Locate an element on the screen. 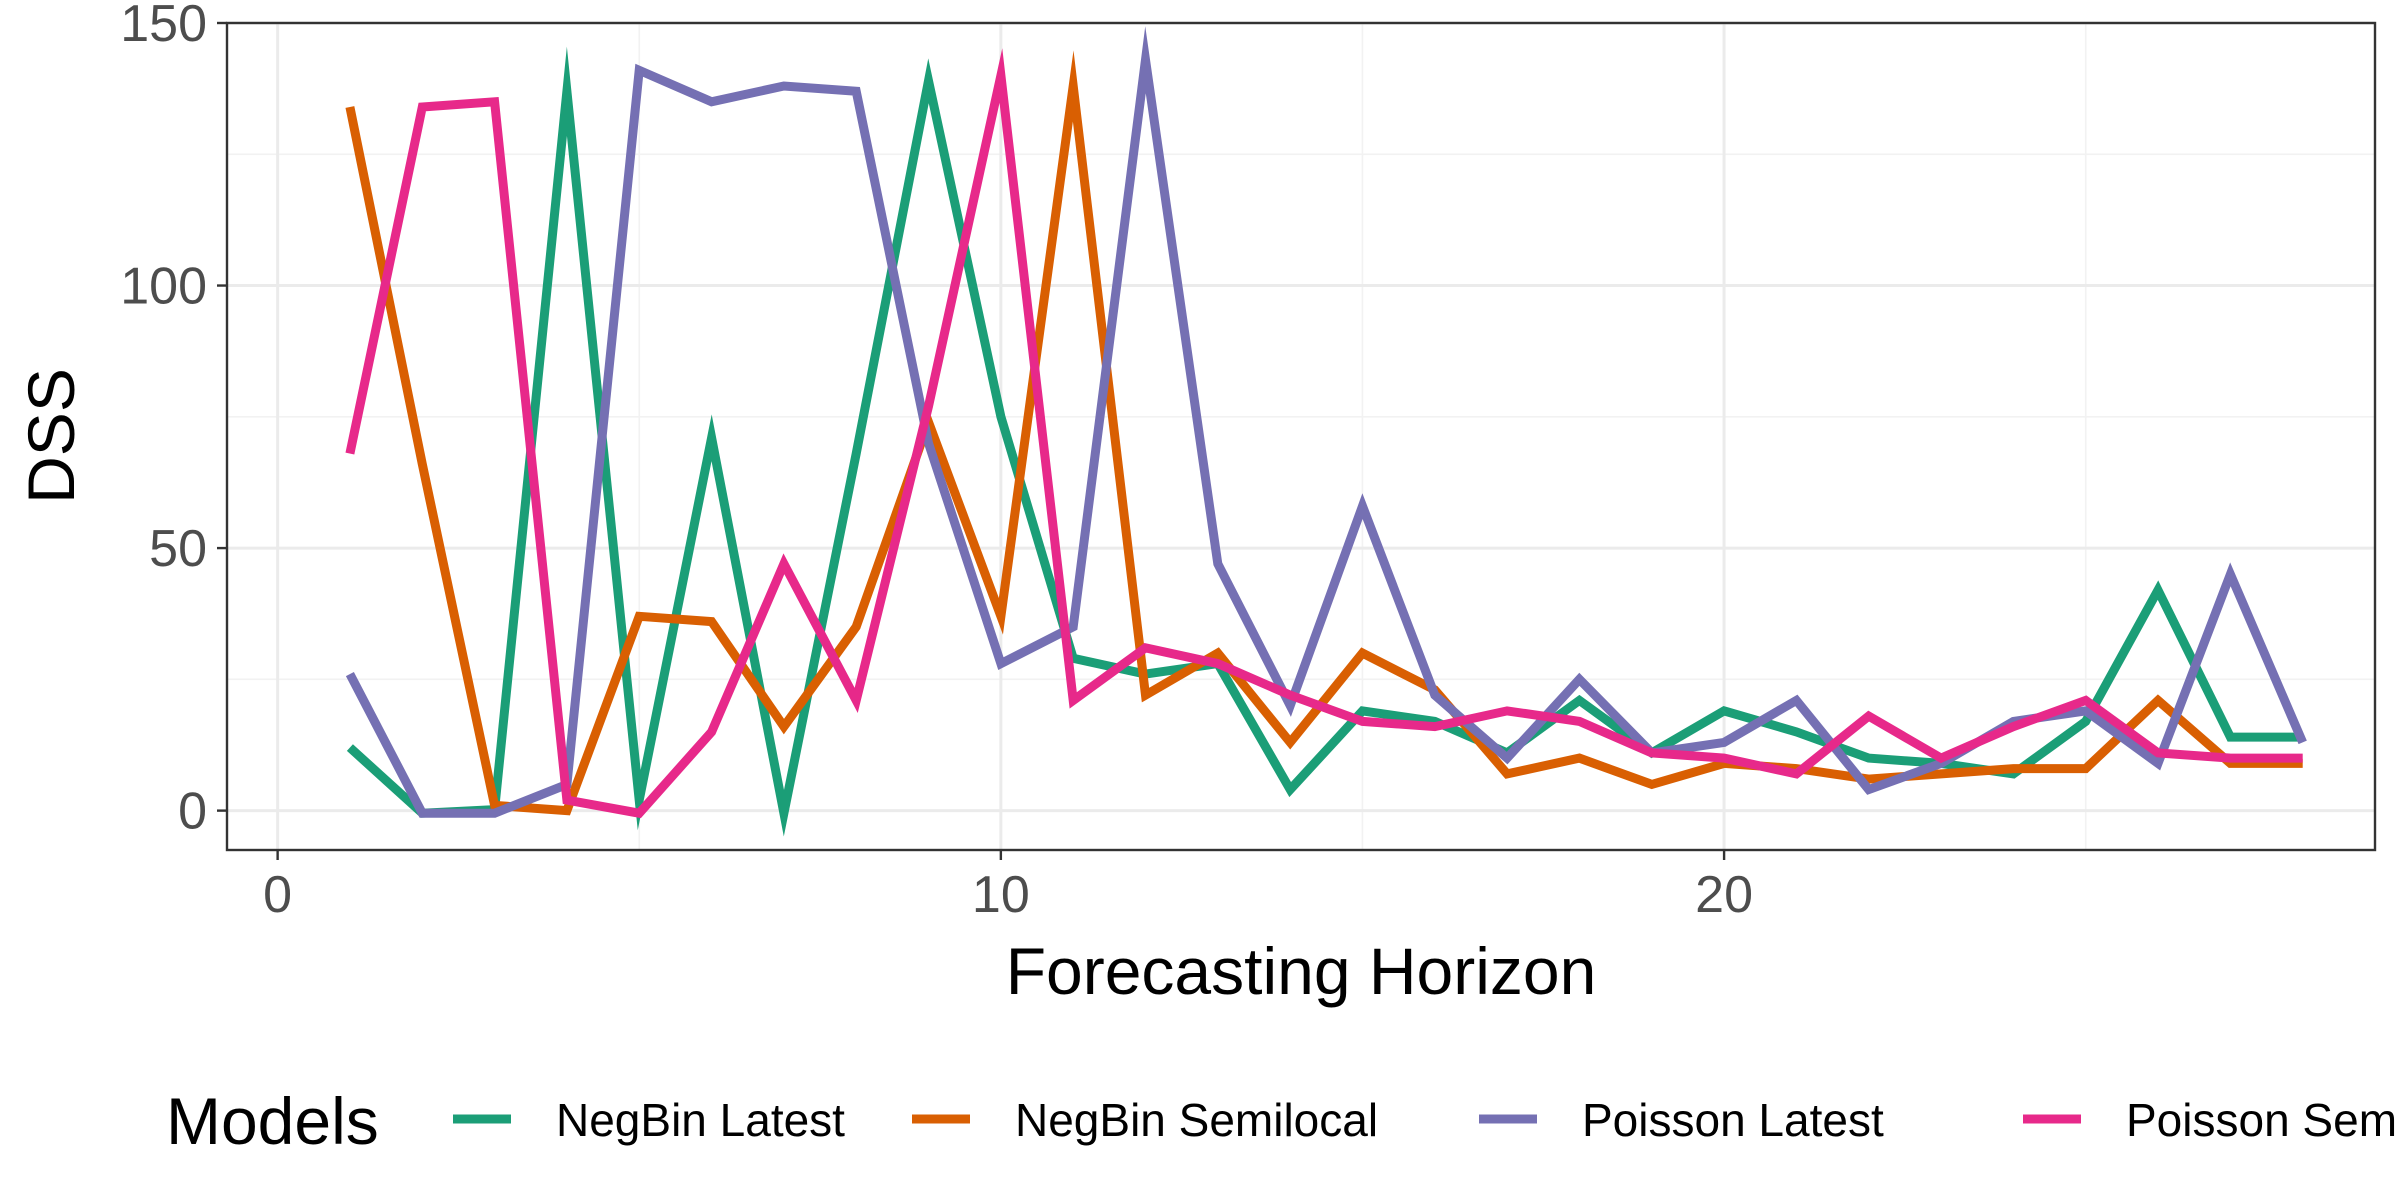 Image resolution: width=2400 pixels, height=1200 pixels. legend-item-poisson-latest: Poisson Latest is located at coordinates (1681, 1120).